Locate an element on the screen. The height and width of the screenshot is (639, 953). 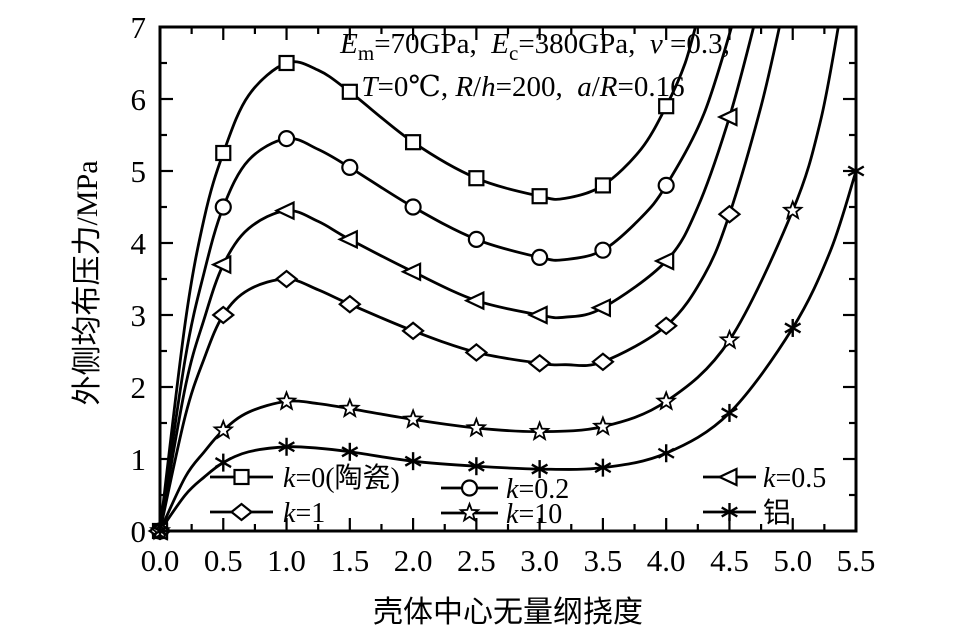
legend-item-k0.2: k=0.2 is located at coordinates (505, 489).